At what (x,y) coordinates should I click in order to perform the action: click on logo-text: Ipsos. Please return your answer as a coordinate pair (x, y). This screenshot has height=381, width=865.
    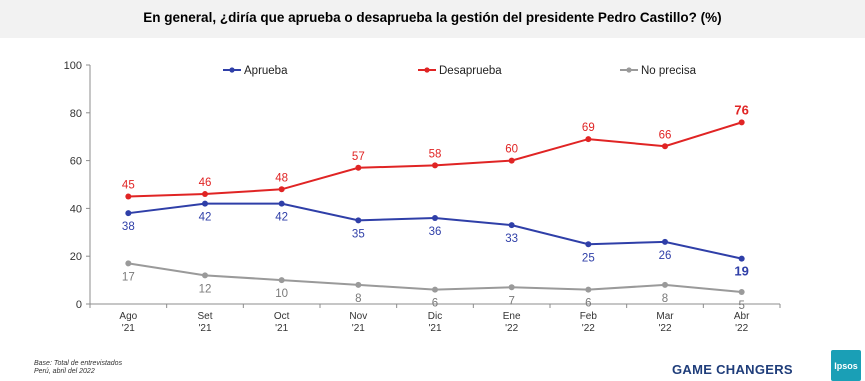
    Looking at the image, I should click on (846, 366).